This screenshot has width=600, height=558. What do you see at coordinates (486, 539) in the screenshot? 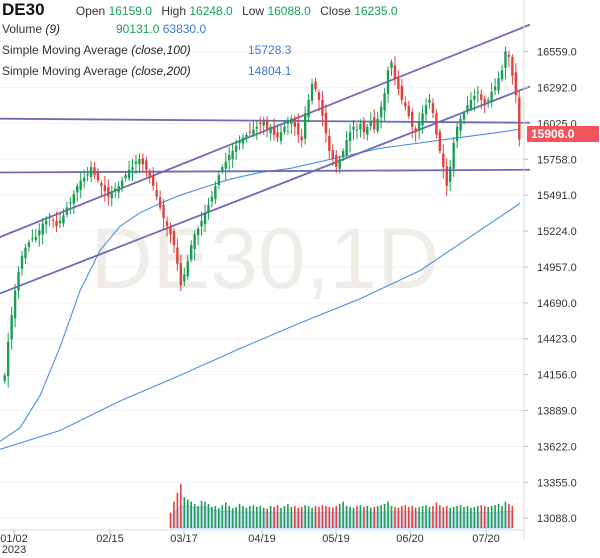
I see `x-tick-label: 07/20` at bounding box center [486, 539].